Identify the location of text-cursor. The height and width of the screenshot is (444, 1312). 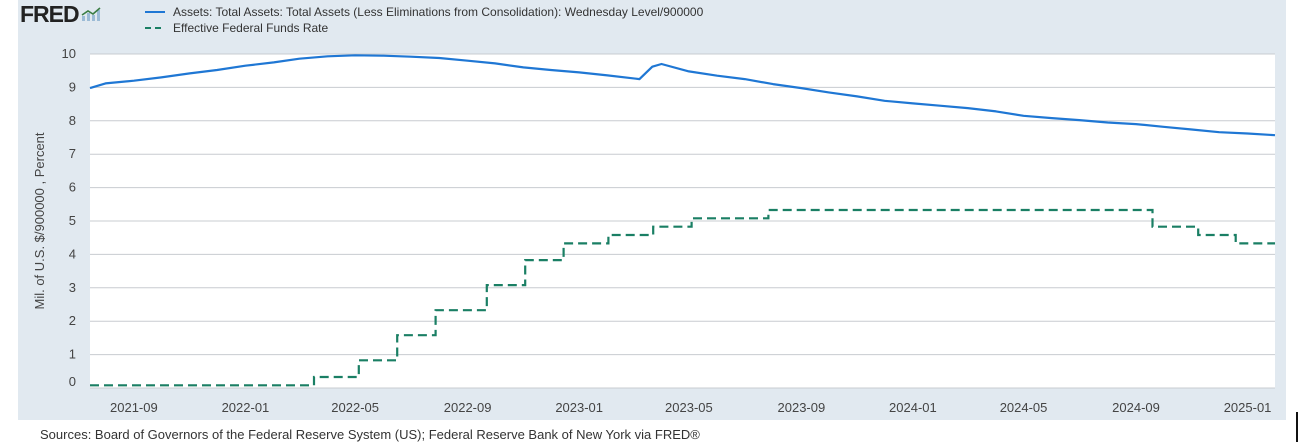
(1297, 427).